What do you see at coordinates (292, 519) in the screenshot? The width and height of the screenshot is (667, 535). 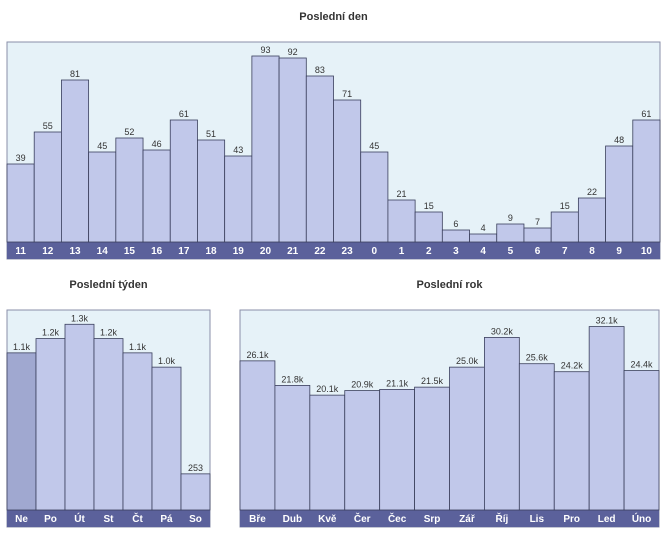 I see `x-tick-label-year: Dub` at bounding box center [292, 519].